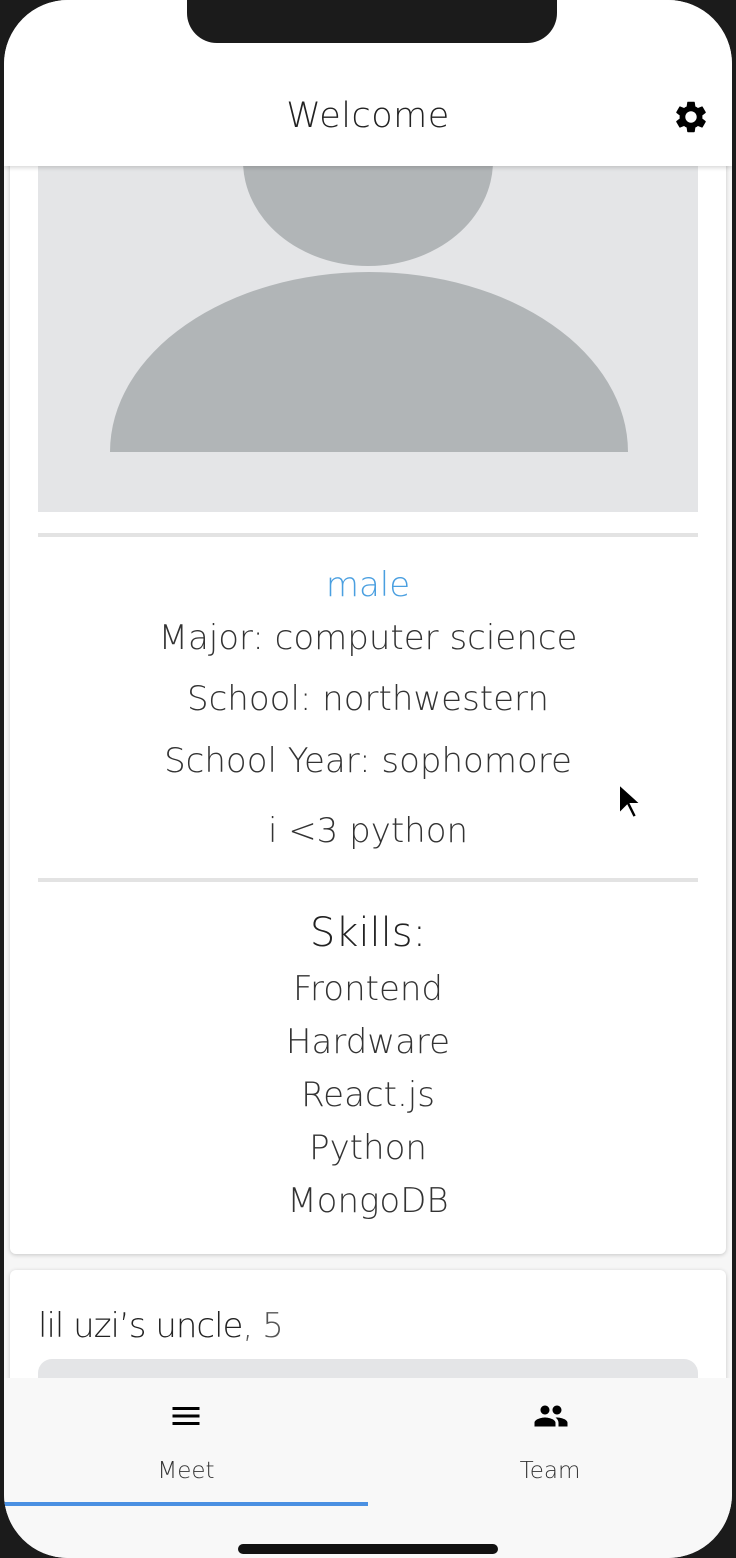  What do you see at coordinates (368, 1148) in the screenshot?
I see `skill-item: Python` at bounding box center [368, 1148].